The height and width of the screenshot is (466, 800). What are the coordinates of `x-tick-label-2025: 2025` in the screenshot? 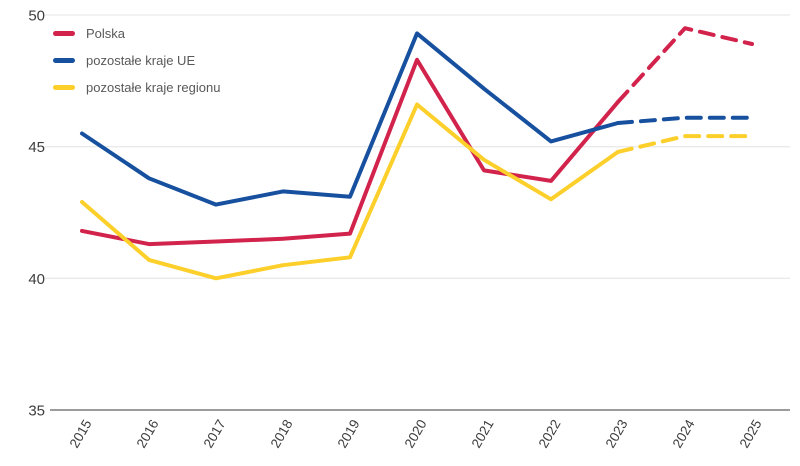 It's located at (751, 434).